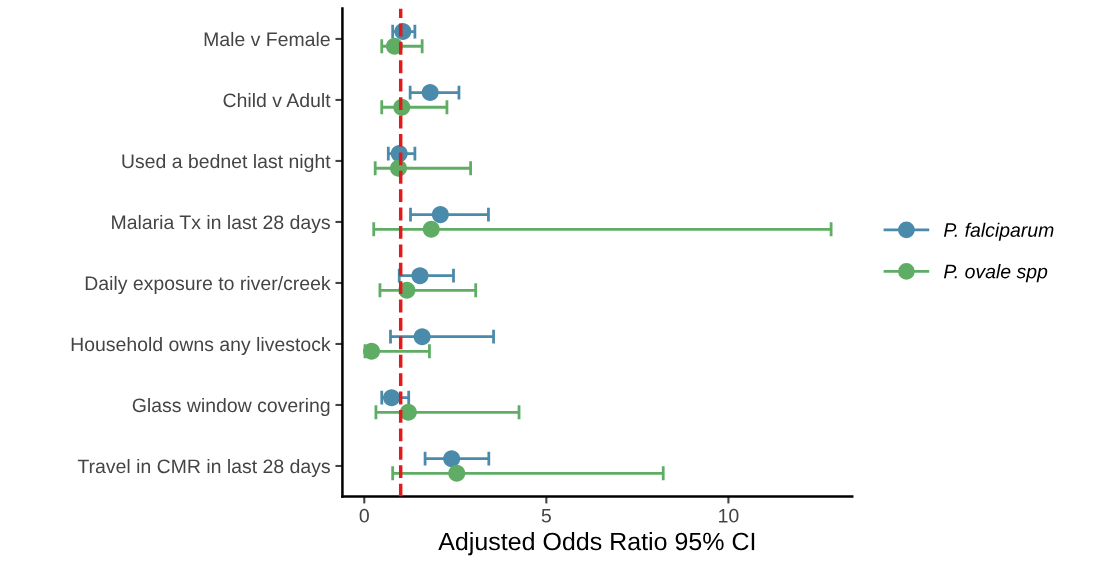 The height and width of the screenshot is (561, 1094). Describe the element at coordinates (364, 515) in the screenshot. I see `x-tick-label: 0` at that location.